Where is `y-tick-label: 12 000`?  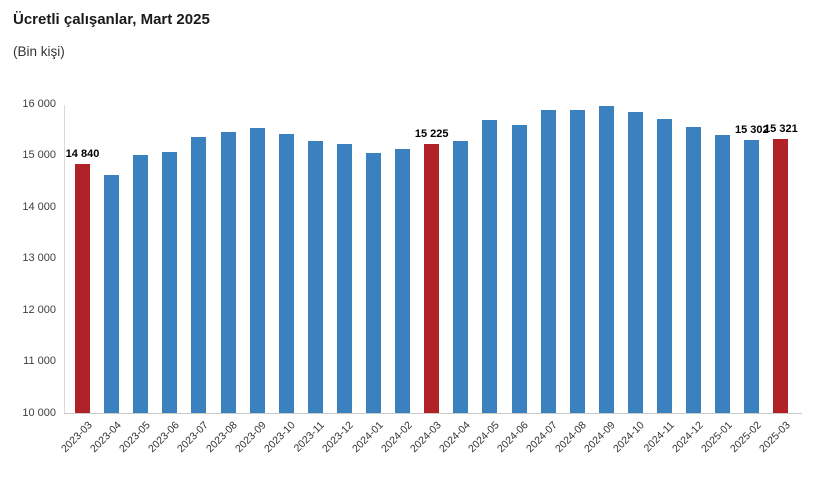
y-tick-label: 12 000 is located at coordinates (39, 309).